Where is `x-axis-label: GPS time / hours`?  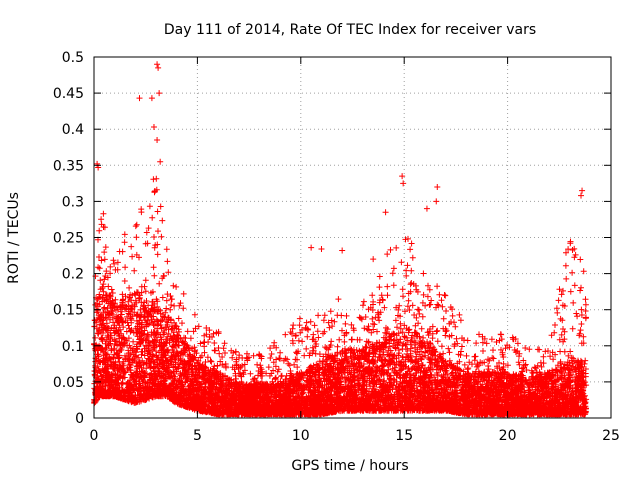 x-axis-label: GPS time / hours is located at coordinates (349, 466).